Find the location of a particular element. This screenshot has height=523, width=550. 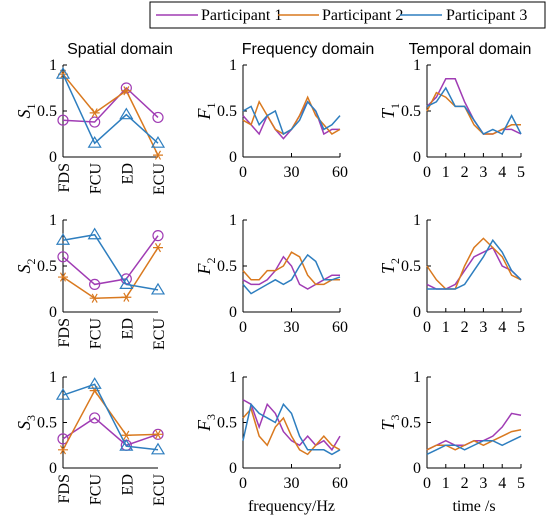

x-axis-label: frequency/Hz is located at coordinates (291, 506).